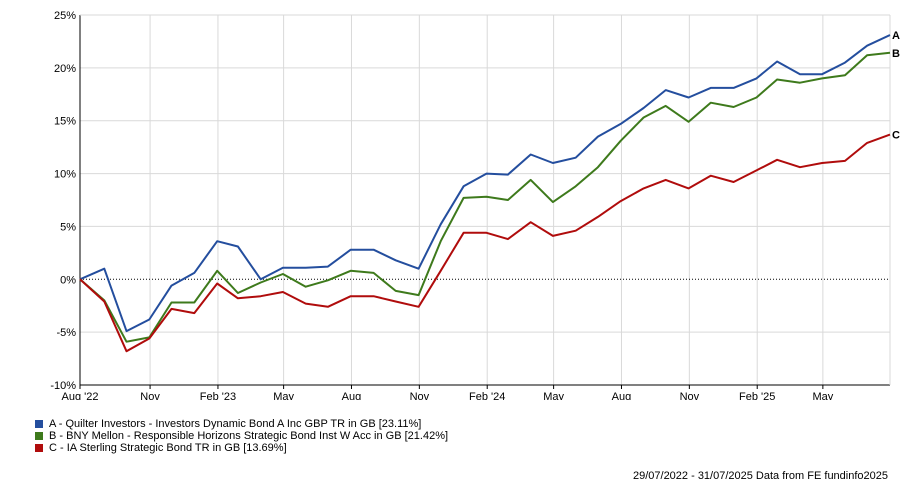 This screenshot has width=900, height=484. I want to click on y-tick-label: 20%, so click(65, 69).